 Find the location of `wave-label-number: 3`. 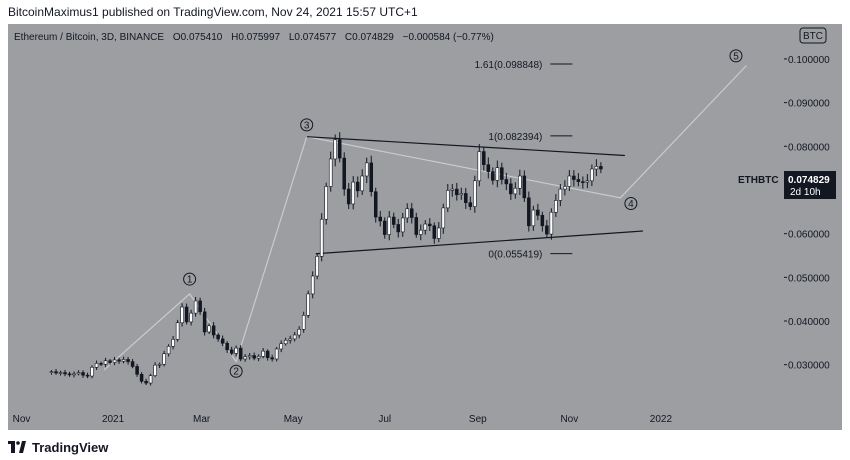

wave-label-number: 3 is located at coordinates (307, 125).